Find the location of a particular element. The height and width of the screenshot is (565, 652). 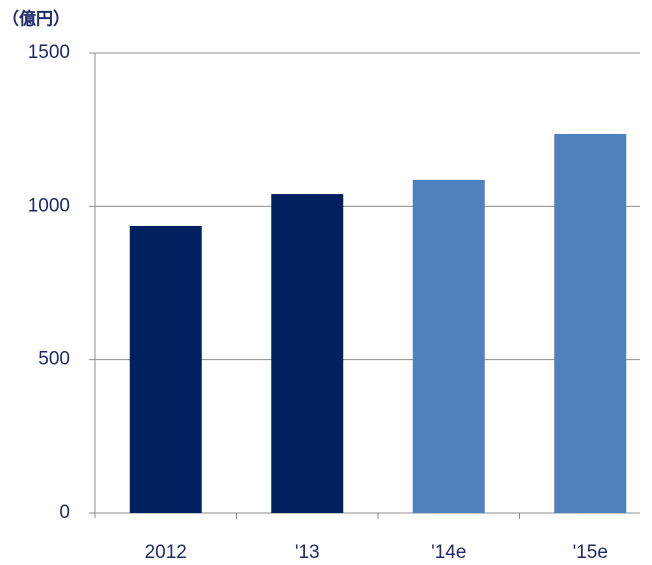

unit-label: （億円） is located at coordinates (36, 18).